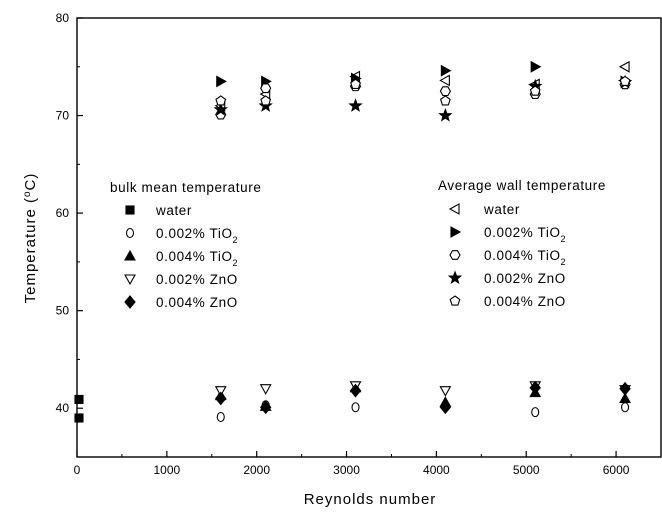  What do you see at coordinates (256, 470) in the screenshot?
I see `x-tick-label: 2000` at bounding box center [256, 470].